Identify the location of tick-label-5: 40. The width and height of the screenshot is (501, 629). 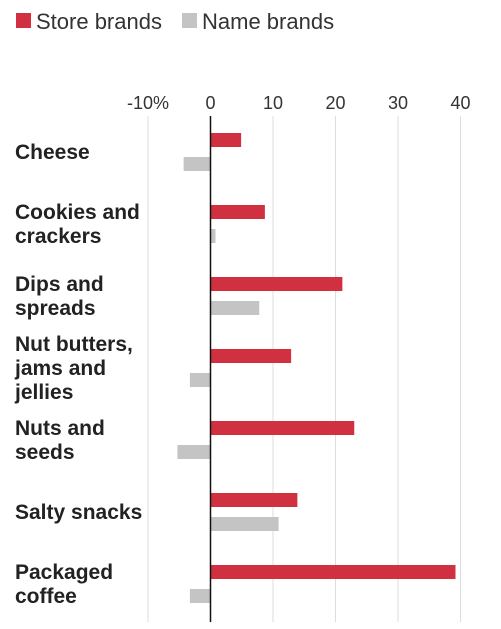
(460, 103).